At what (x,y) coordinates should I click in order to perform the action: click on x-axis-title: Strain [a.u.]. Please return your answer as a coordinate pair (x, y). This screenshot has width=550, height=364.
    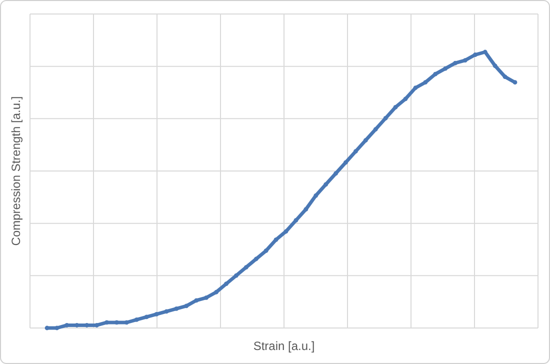
    Looking at the image, I should click on (284, 346).